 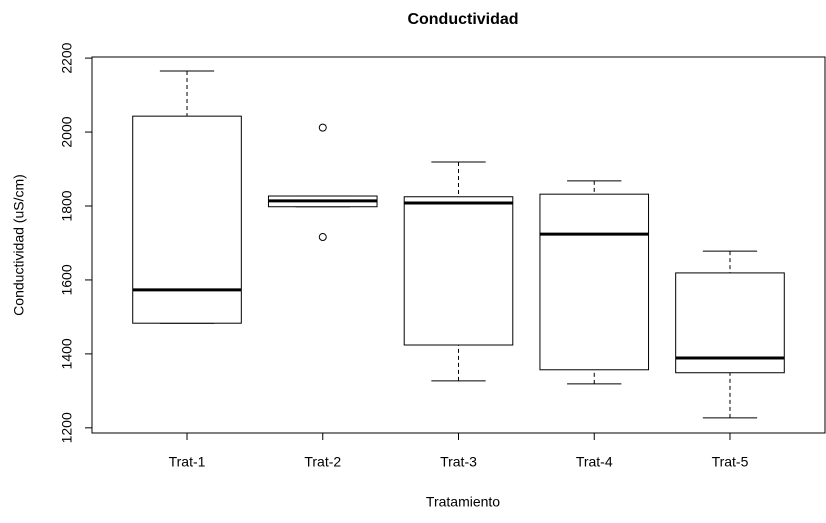 What do you see at coordinates (67, 57) in the screenshot?
I see `y-tick-label: 2200` at bounding box center [67, 57].